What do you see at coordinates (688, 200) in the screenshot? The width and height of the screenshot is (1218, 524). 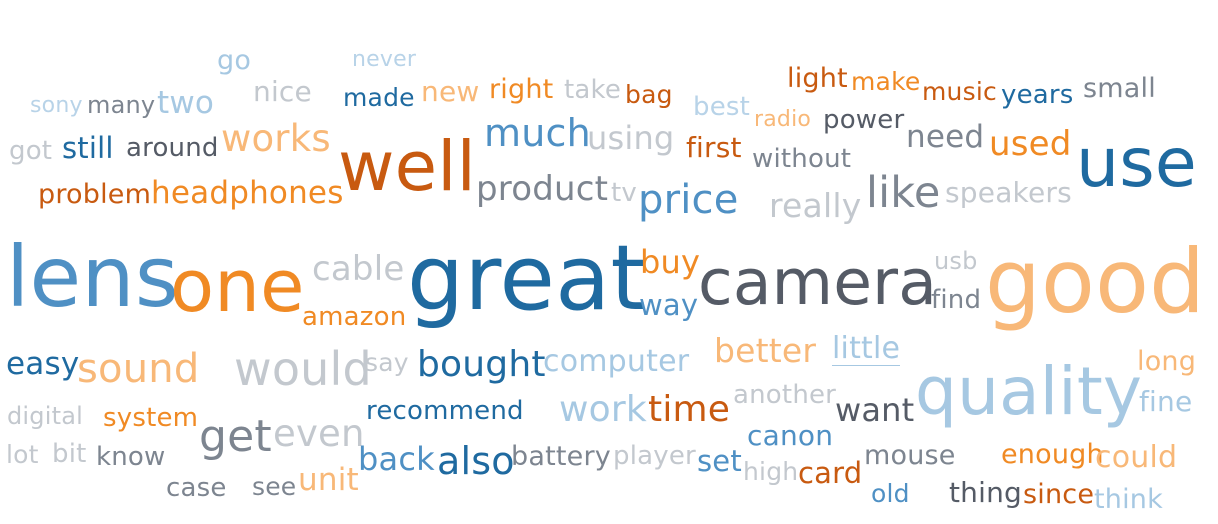 I see `word-price: price` at bounding box center [688, 200].